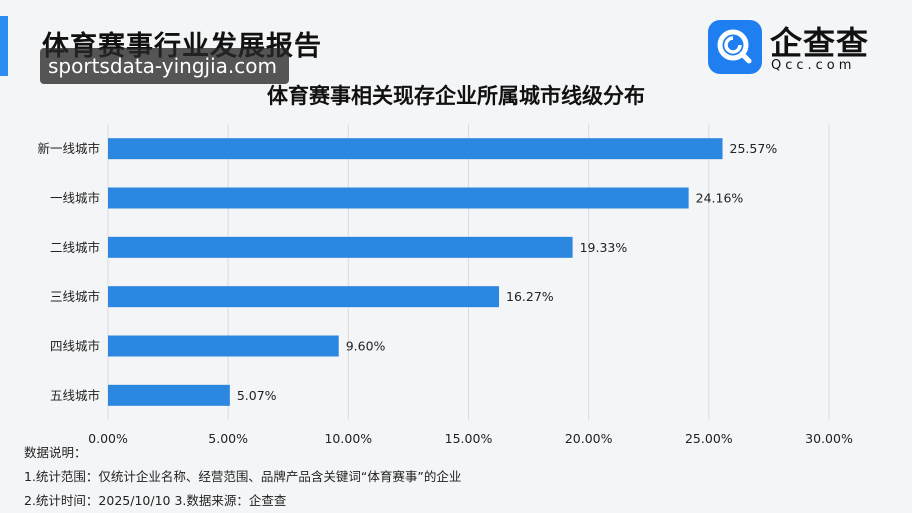 The image size is (912, 513). Describe the element at coordinates (456, 96) in the screenshot. I see `chart-title: 体育赛事相关现存企业所属城市线级分布` at that location.